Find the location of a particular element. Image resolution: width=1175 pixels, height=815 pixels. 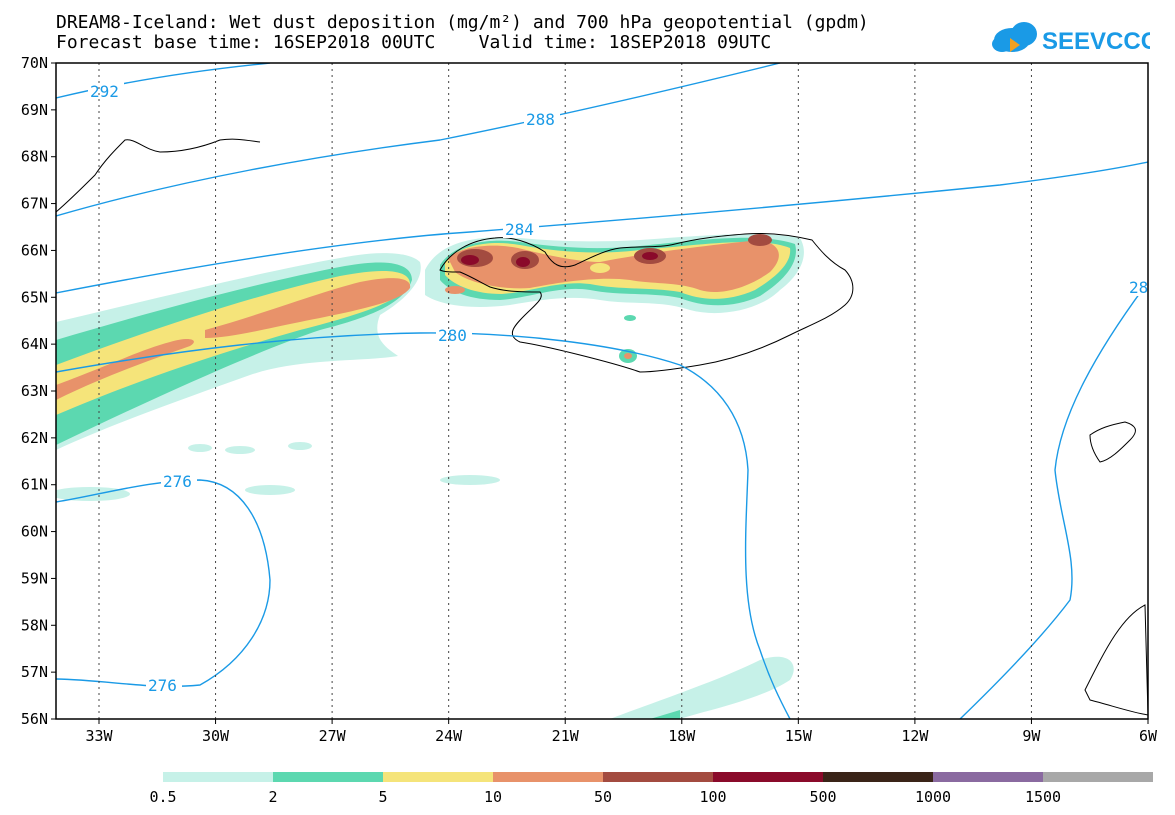

iceland-coastline is located at coordinates (646, 302).